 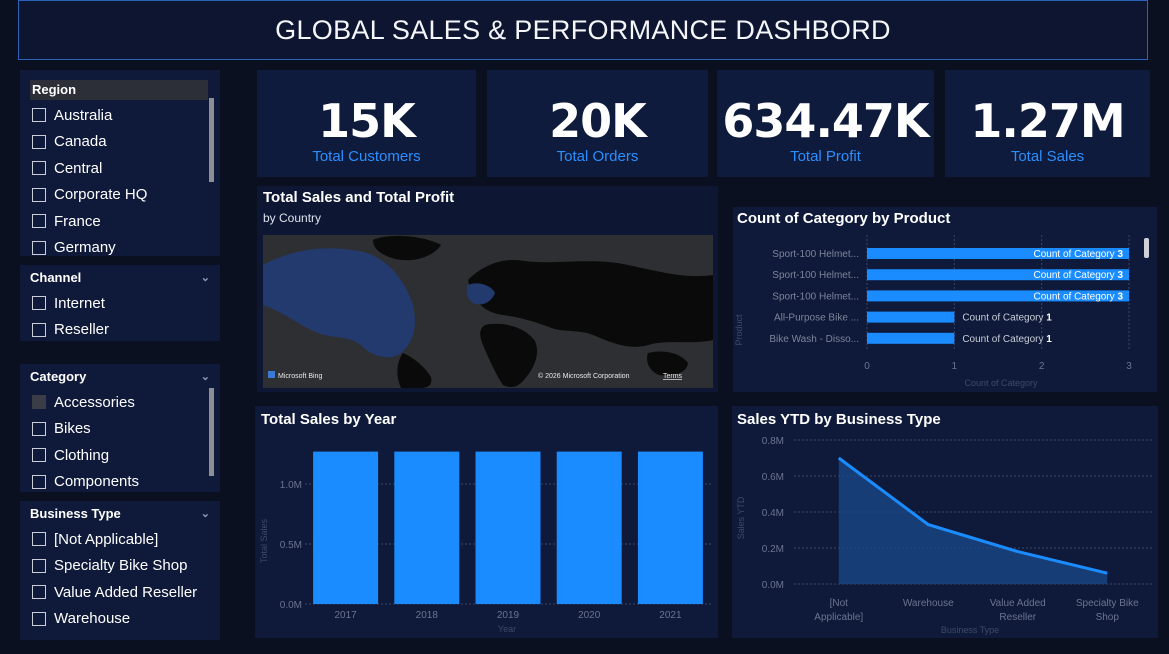 I want to click on region-scrollbar, so click(x=211, y=140).